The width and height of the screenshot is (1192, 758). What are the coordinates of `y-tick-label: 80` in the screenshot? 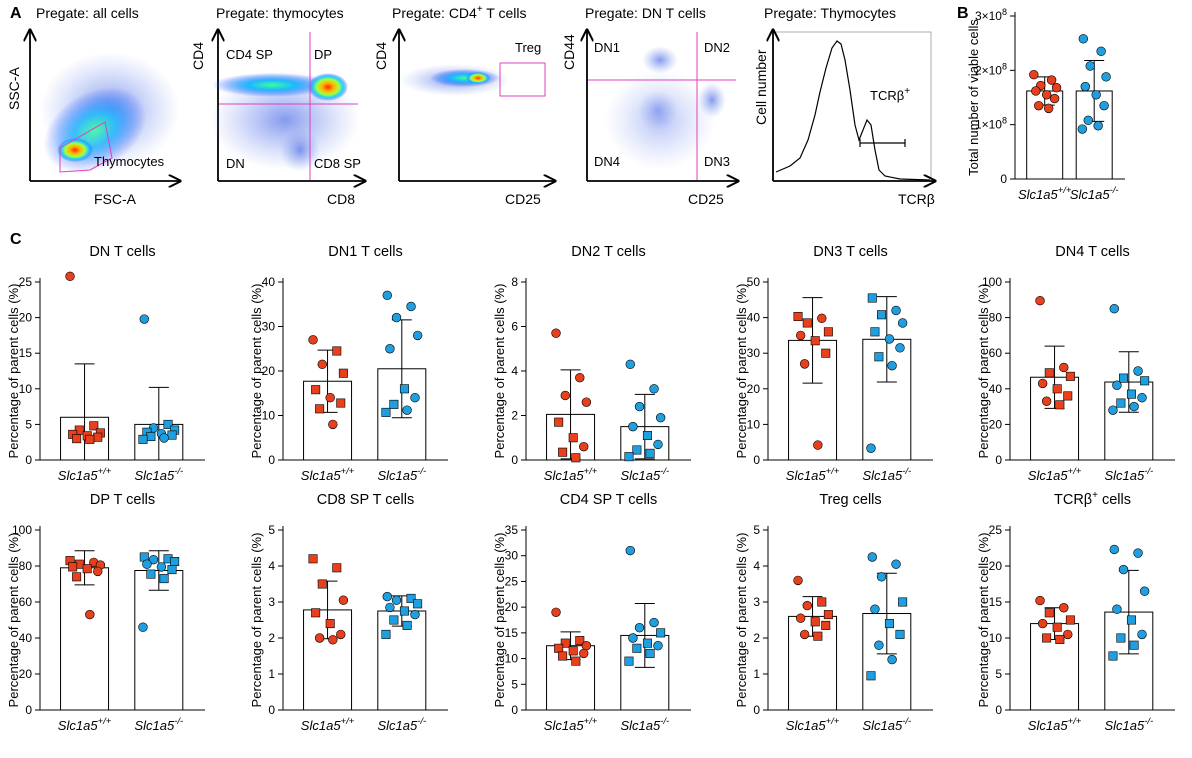 It's located at (996, 318).